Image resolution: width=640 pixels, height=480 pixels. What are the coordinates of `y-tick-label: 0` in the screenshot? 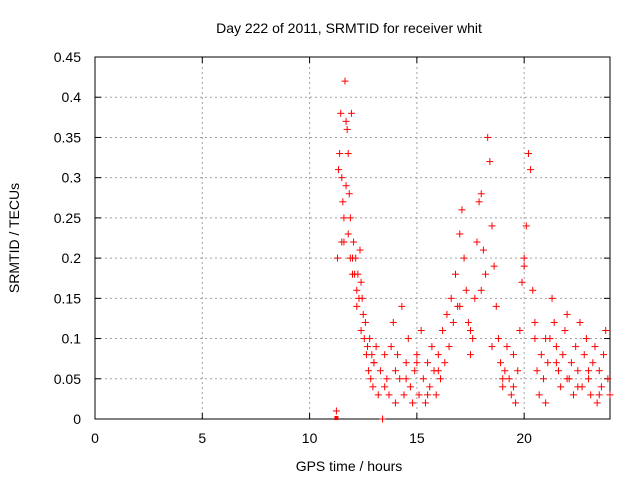 It's located at (77, 419).